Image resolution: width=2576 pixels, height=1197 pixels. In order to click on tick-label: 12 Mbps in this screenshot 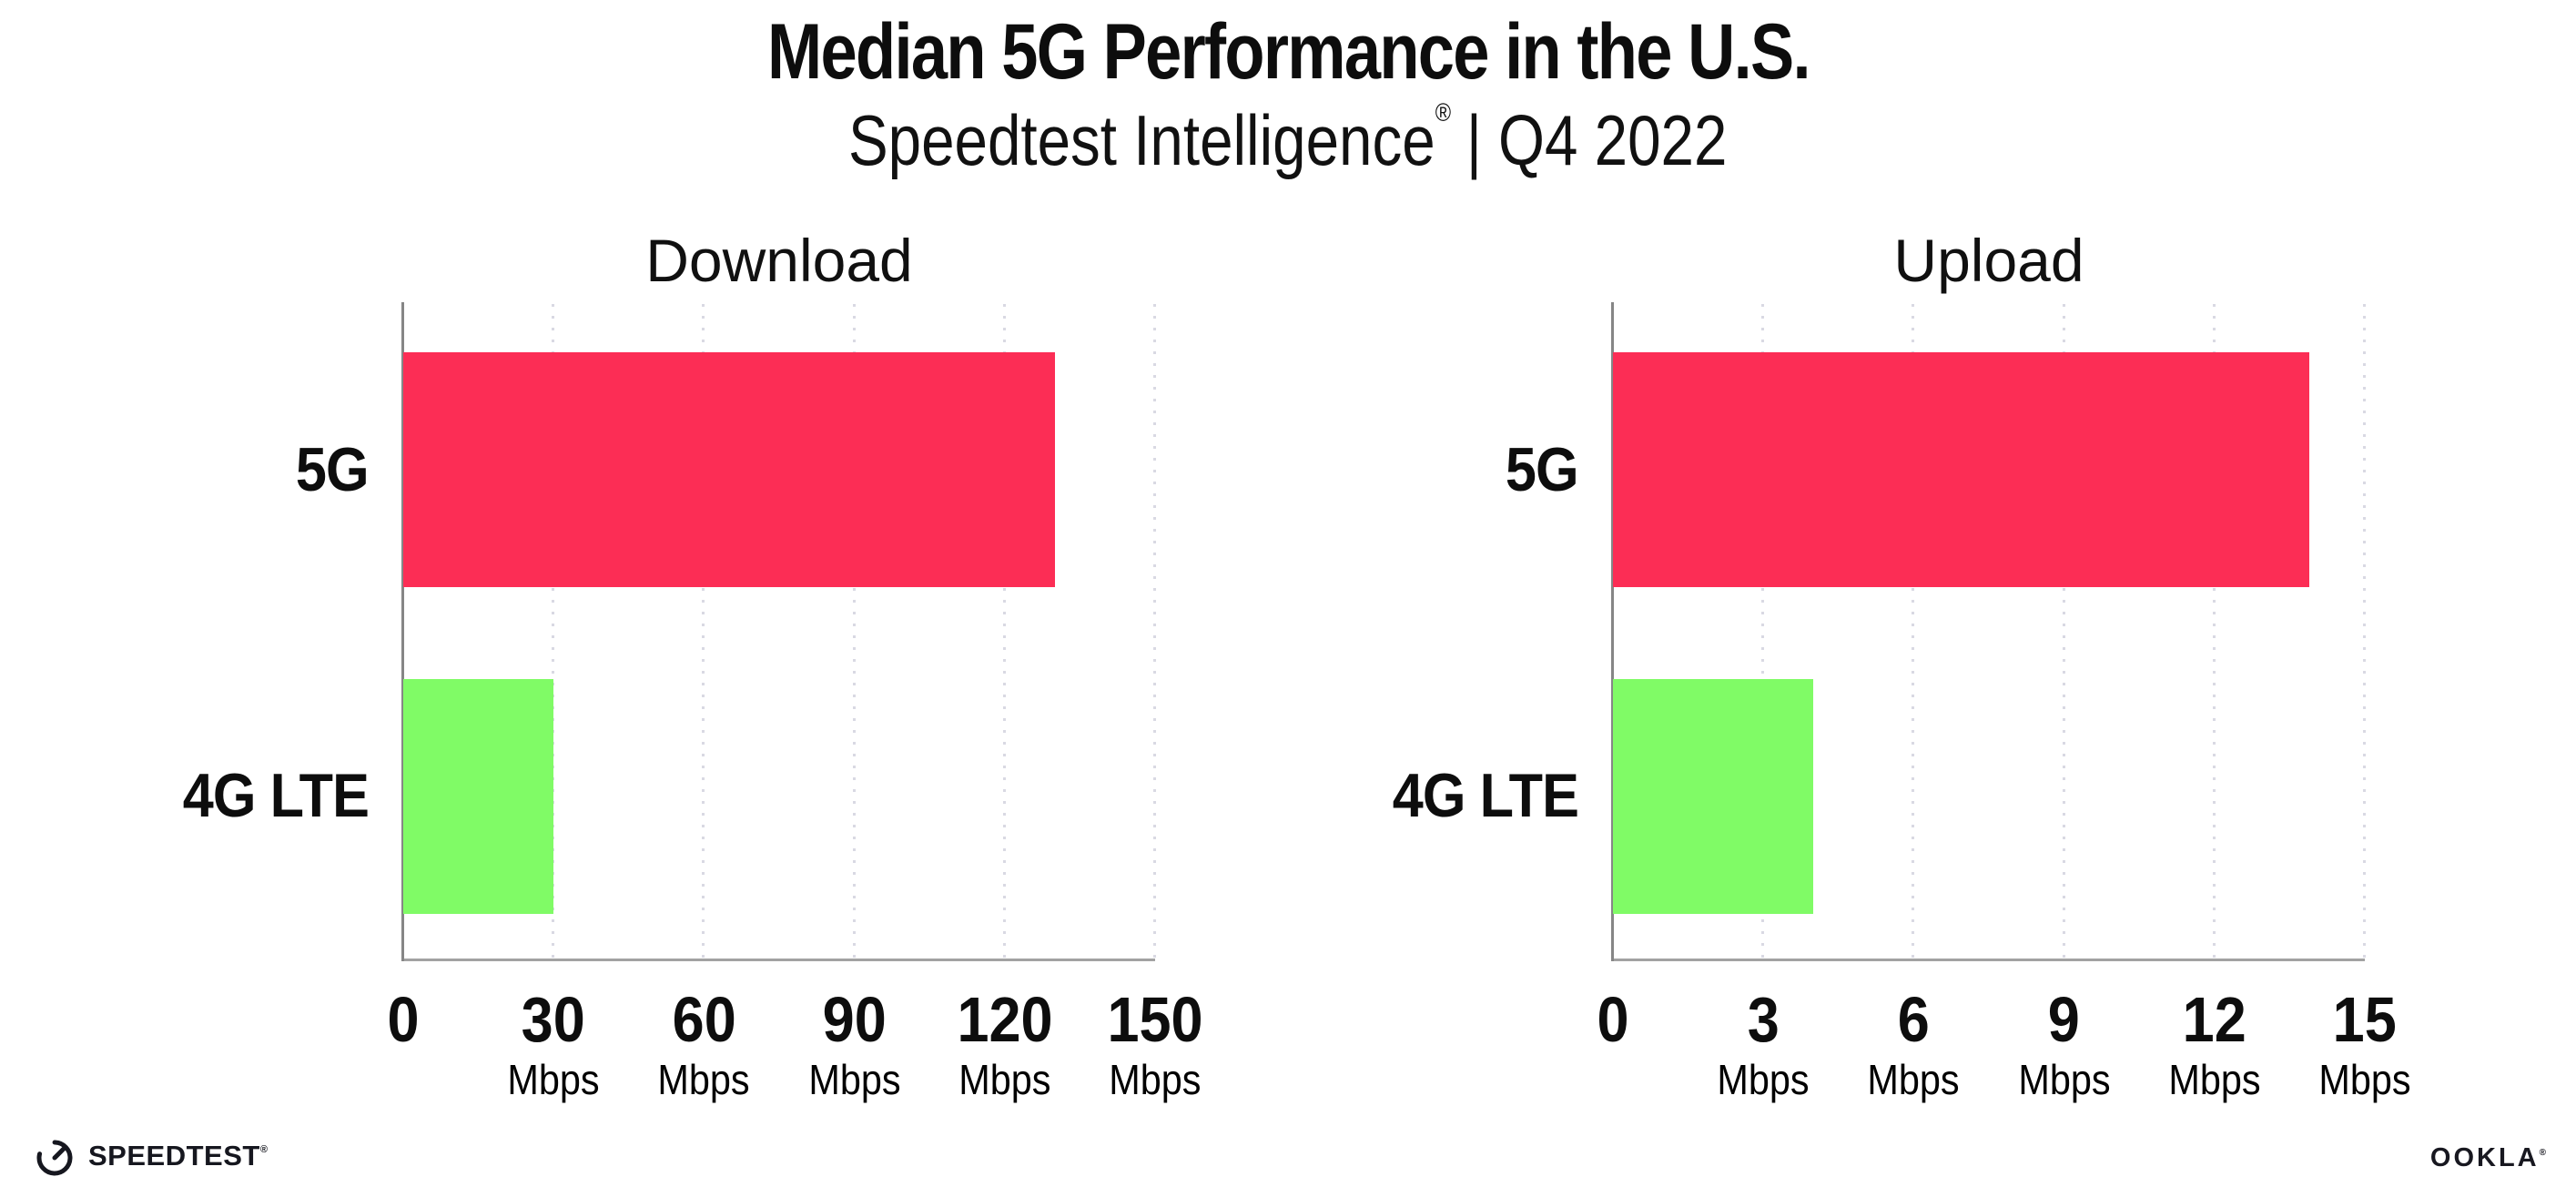, I will do `click(2214, 1043)`.